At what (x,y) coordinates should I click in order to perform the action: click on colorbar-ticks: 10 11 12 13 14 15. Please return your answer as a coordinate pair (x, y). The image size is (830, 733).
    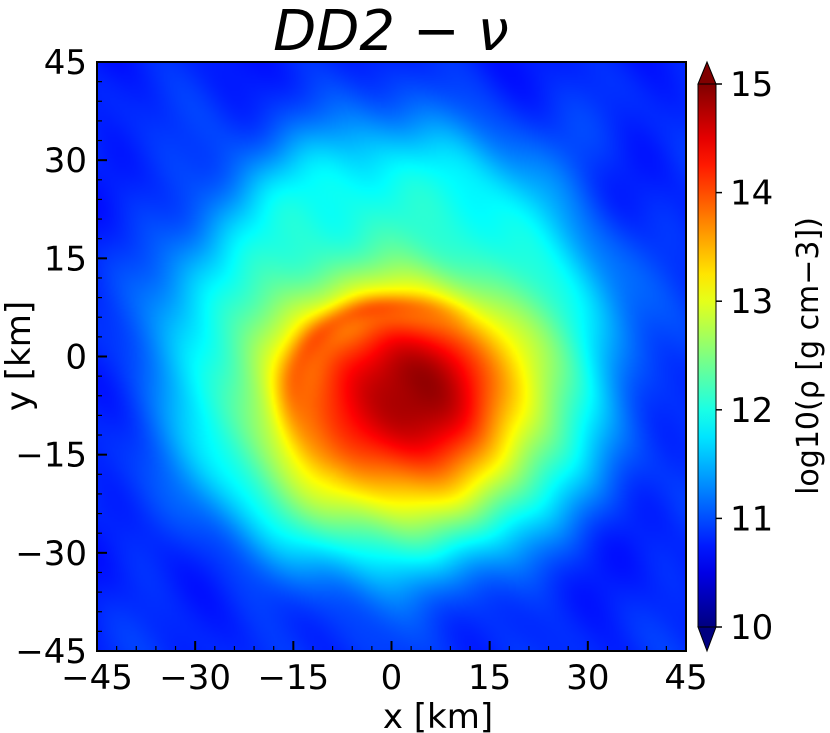
    Looking at the image, I should click on (744, 356).